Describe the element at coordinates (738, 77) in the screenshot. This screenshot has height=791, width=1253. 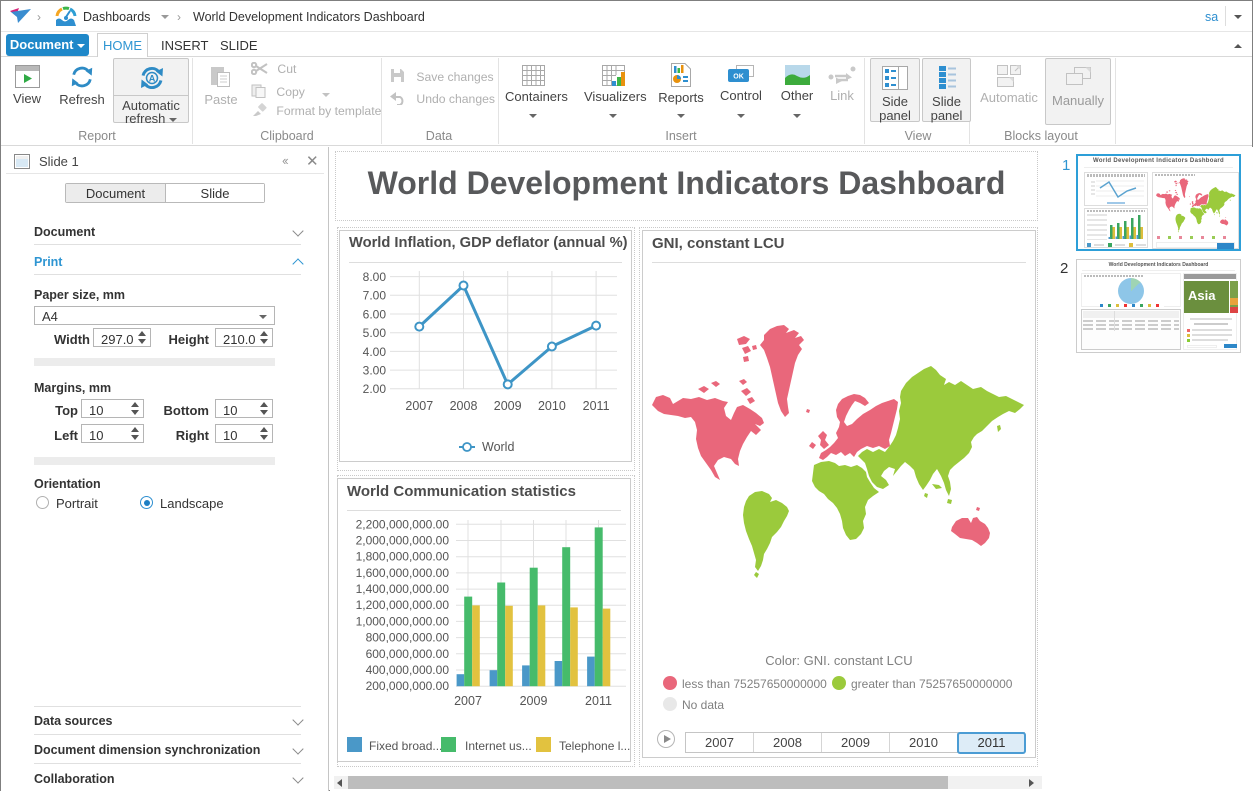
I see `svg-text: OK` at that location.